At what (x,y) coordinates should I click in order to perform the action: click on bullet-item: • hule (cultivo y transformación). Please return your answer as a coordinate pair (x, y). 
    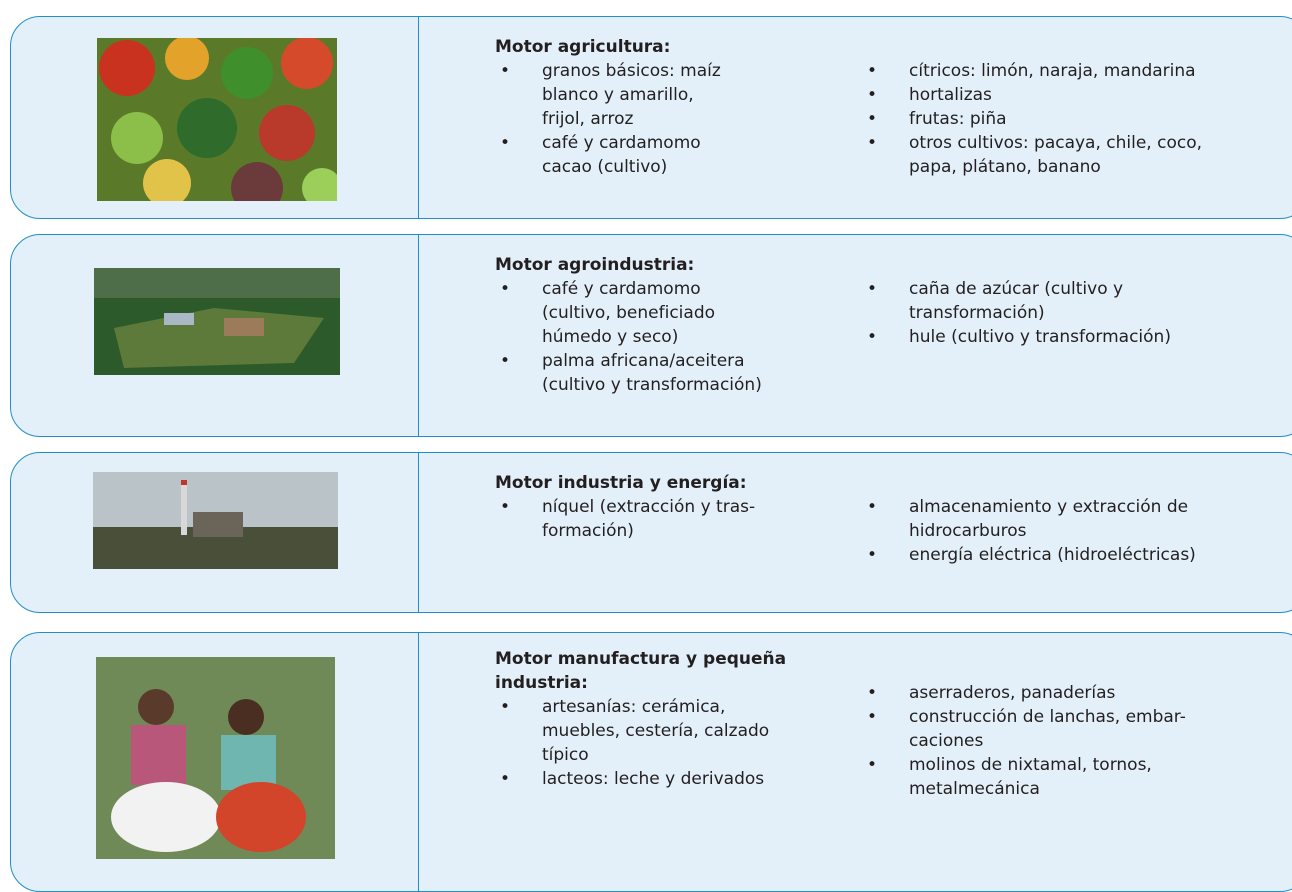
    Looking at the image, I should click on (1077, 337).